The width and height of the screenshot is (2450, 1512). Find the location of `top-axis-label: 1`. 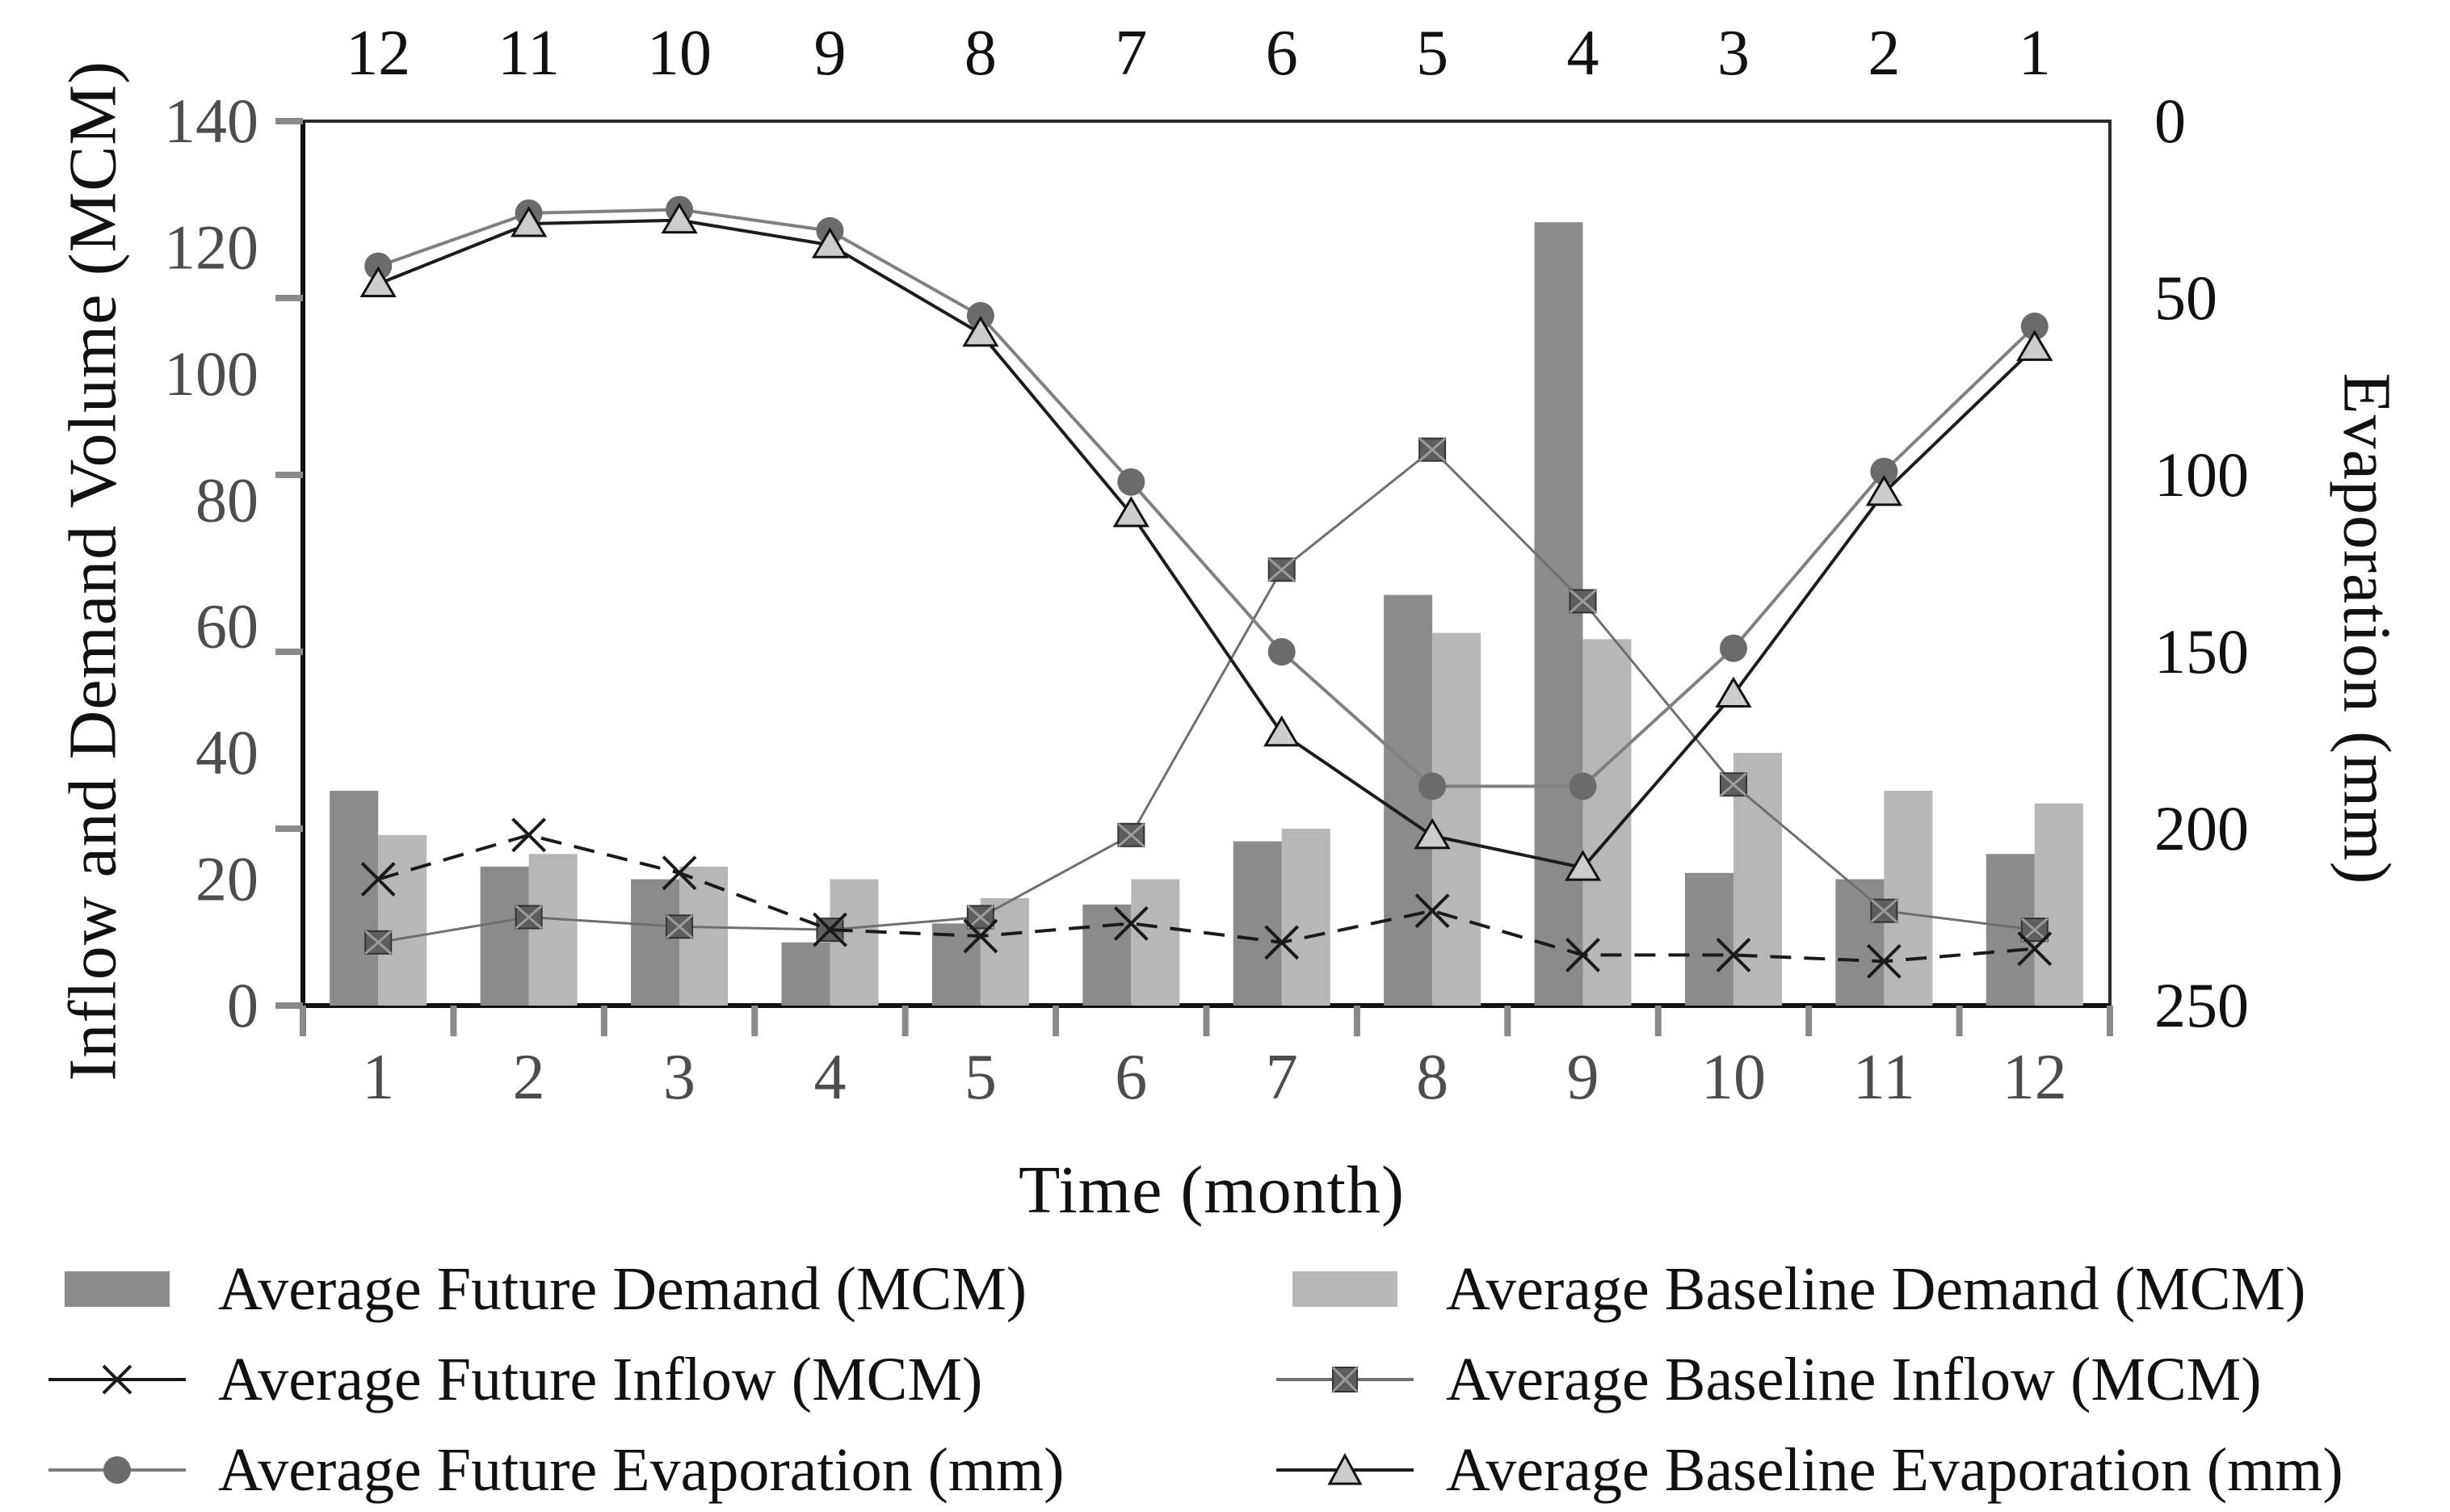

top-axis-label: 1 is located at coordinates (2035, 53).